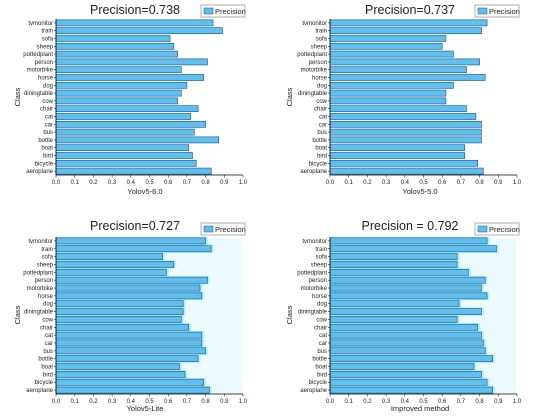 The width and height of the screenshot is (550, 420). What do you see at coordinates (406, 171) in the screenshot?
I see `bar-aeroplane` at bounding box center [406, 171].